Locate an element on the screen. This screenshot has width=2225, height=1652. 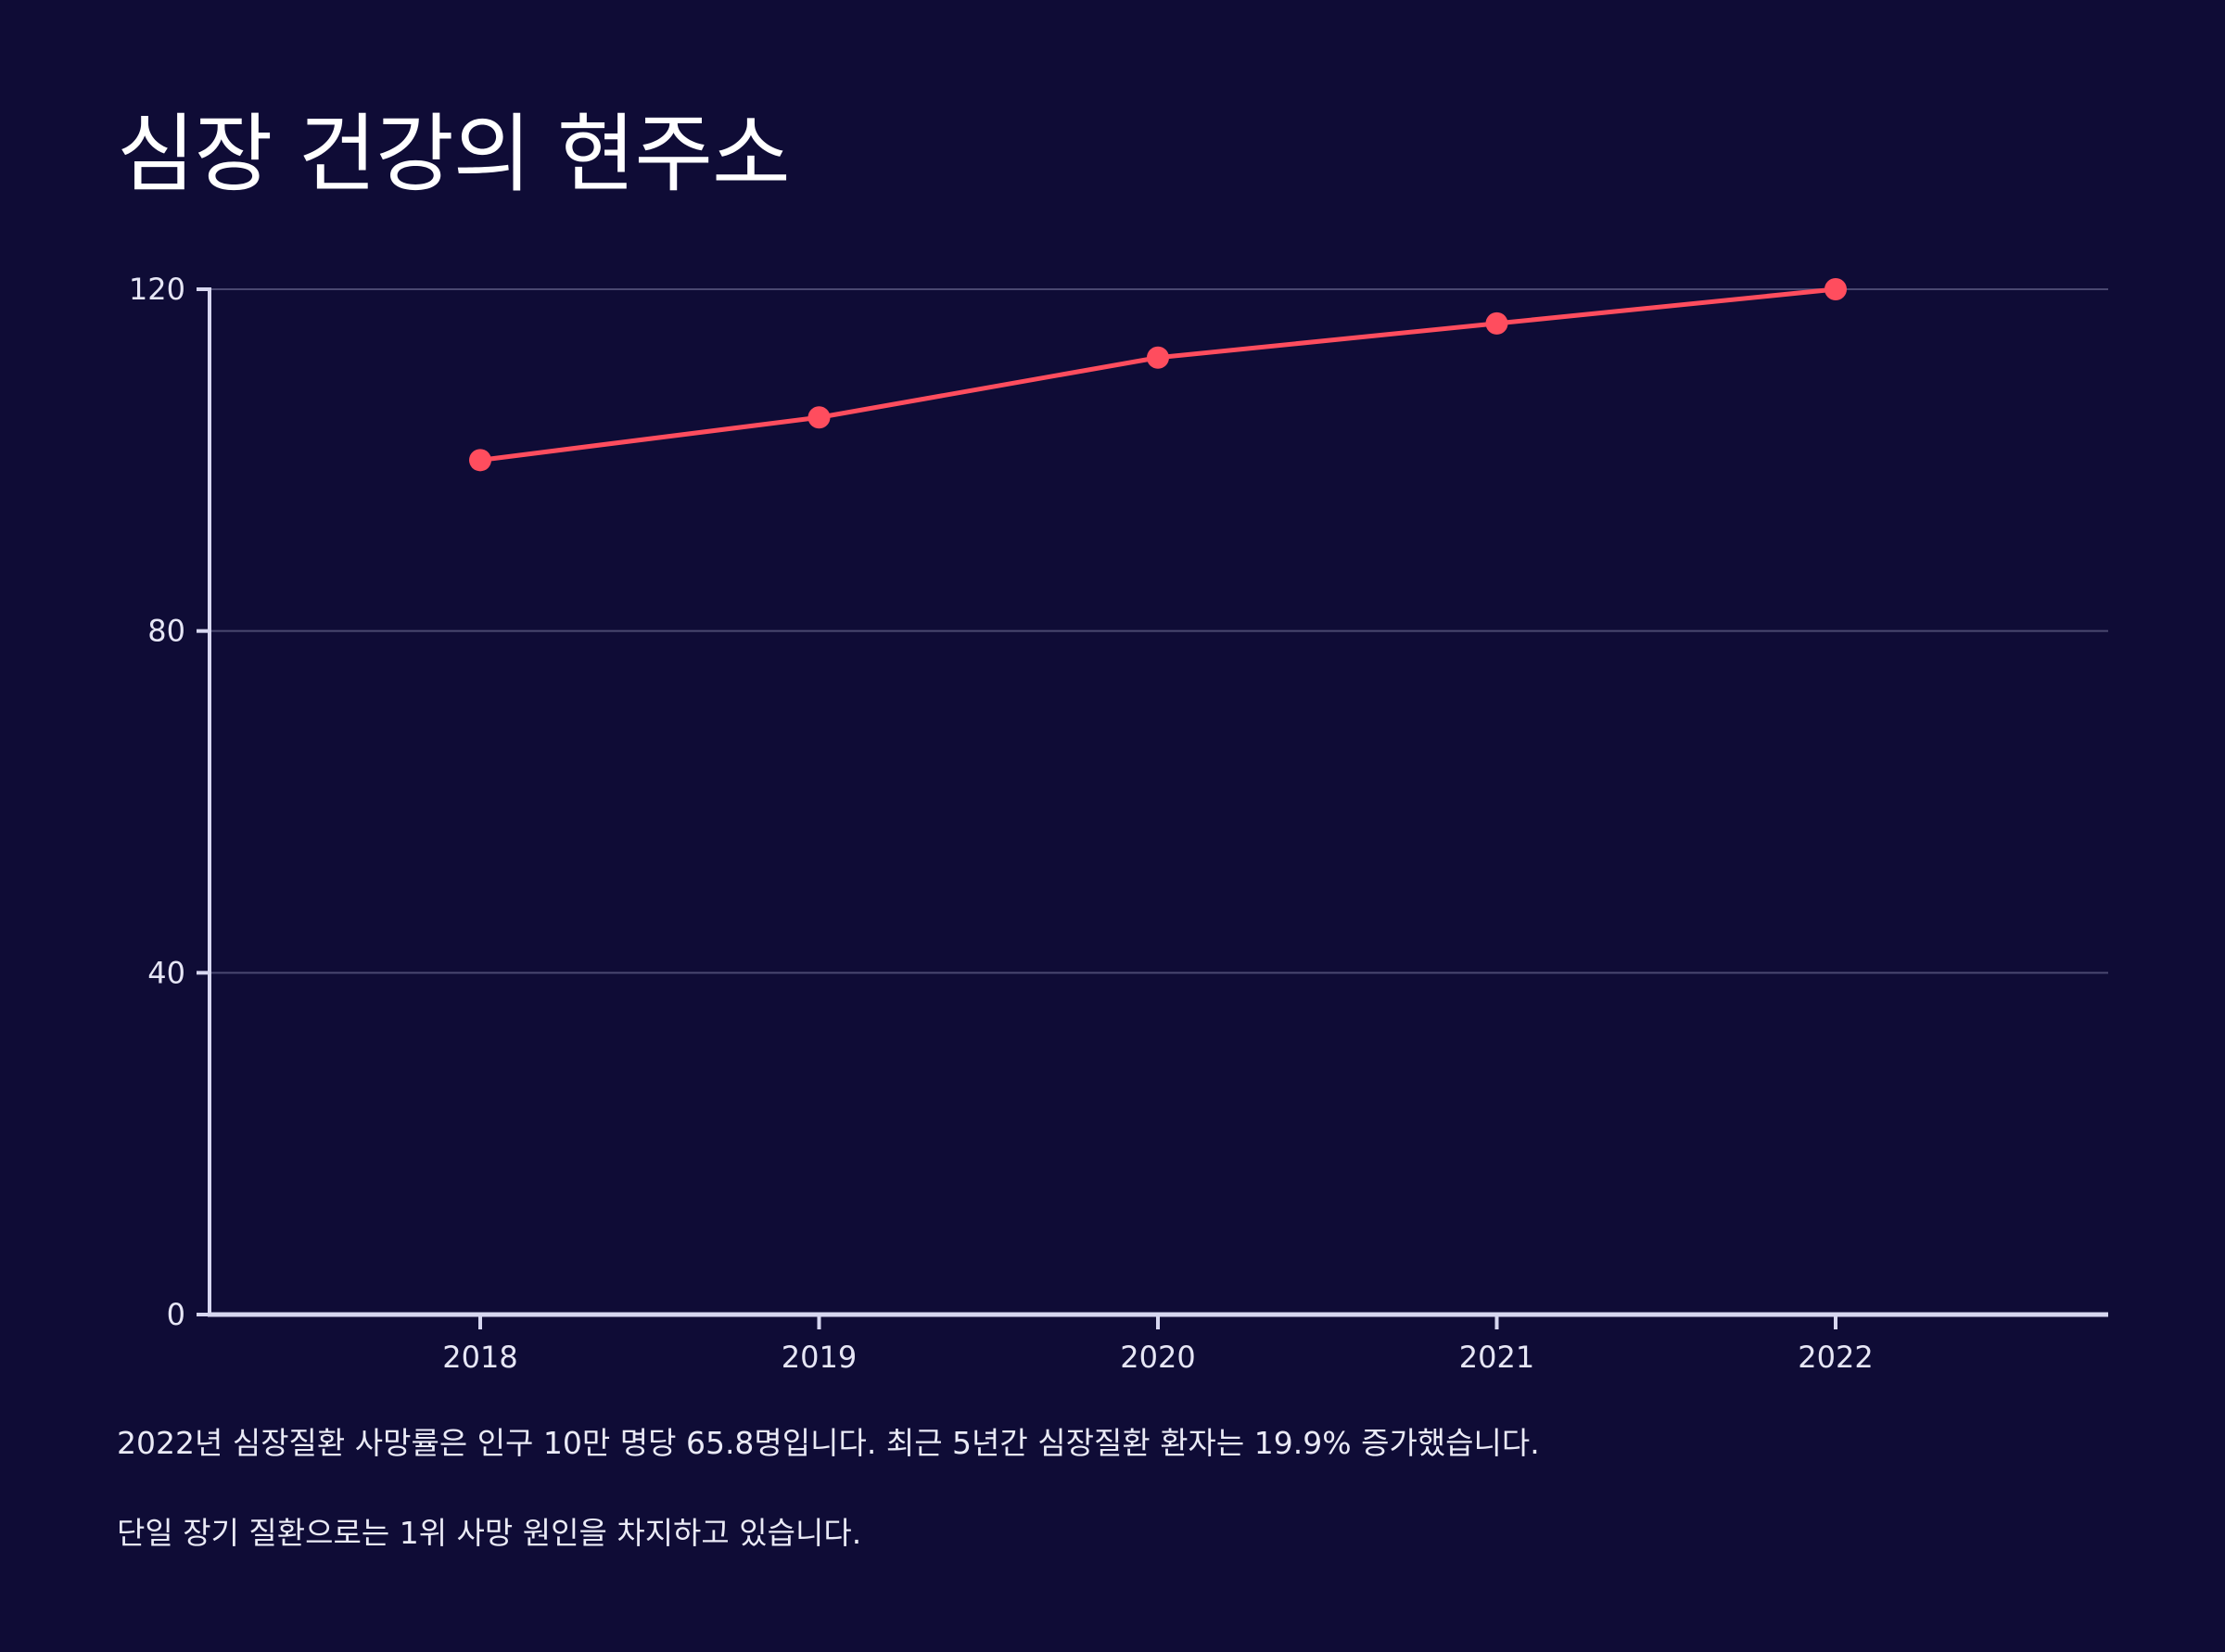
x-tick-label: 2018 is located at coordinates (479, 1357).